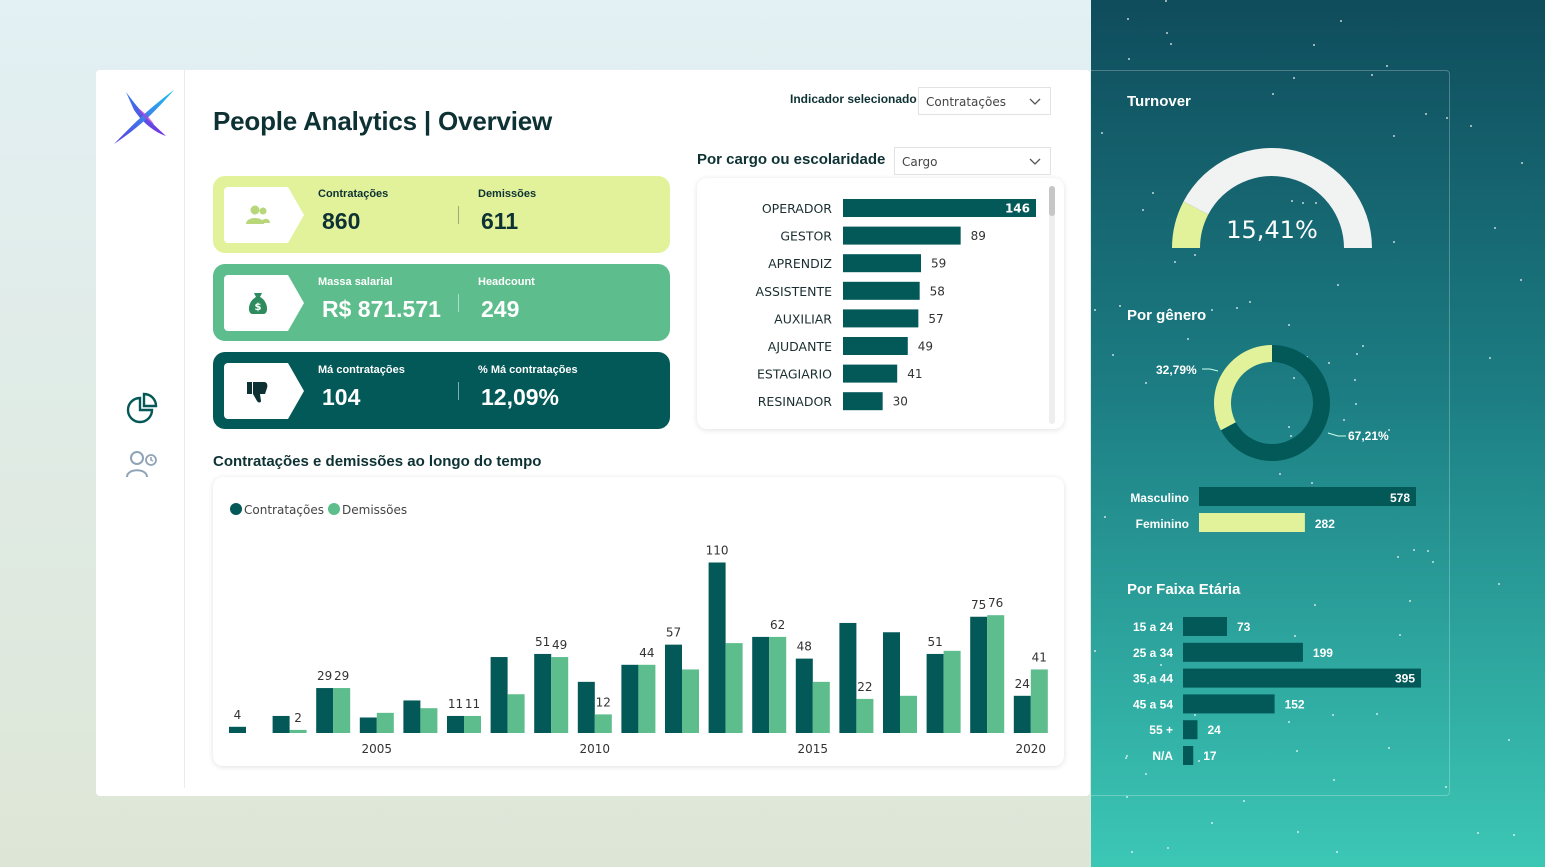 This screenshot has width=1545, height=867. Describe the element at coordinates (353, 194) in the screenshot. I see `kpi-label-a: Contratações` at that location.